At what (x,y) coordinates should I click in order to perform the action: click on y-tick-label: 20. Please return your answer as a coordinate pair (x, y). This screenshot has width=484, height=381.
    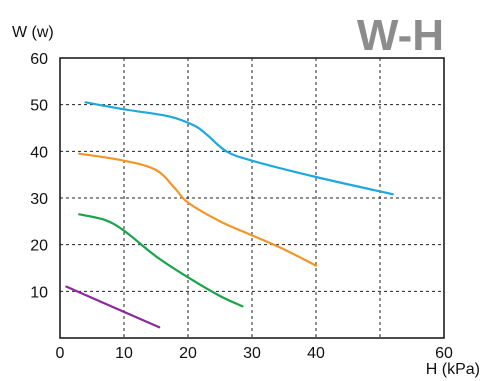
    Looking at the image, I should click on (39, 246).